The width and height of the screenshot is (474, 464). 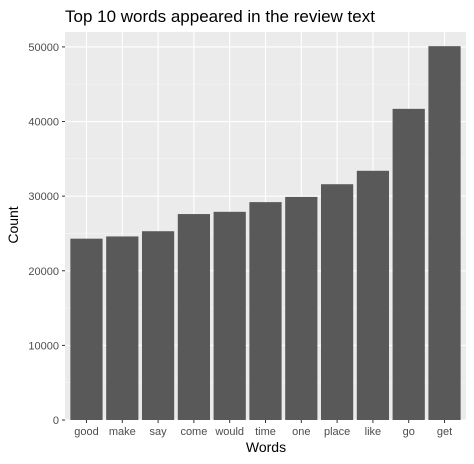 What do you see at coordinates (220, 16) in the screenshot?
I see `chart-title: Top 10 words appeared in the review text` at bounding box center [220, 16].